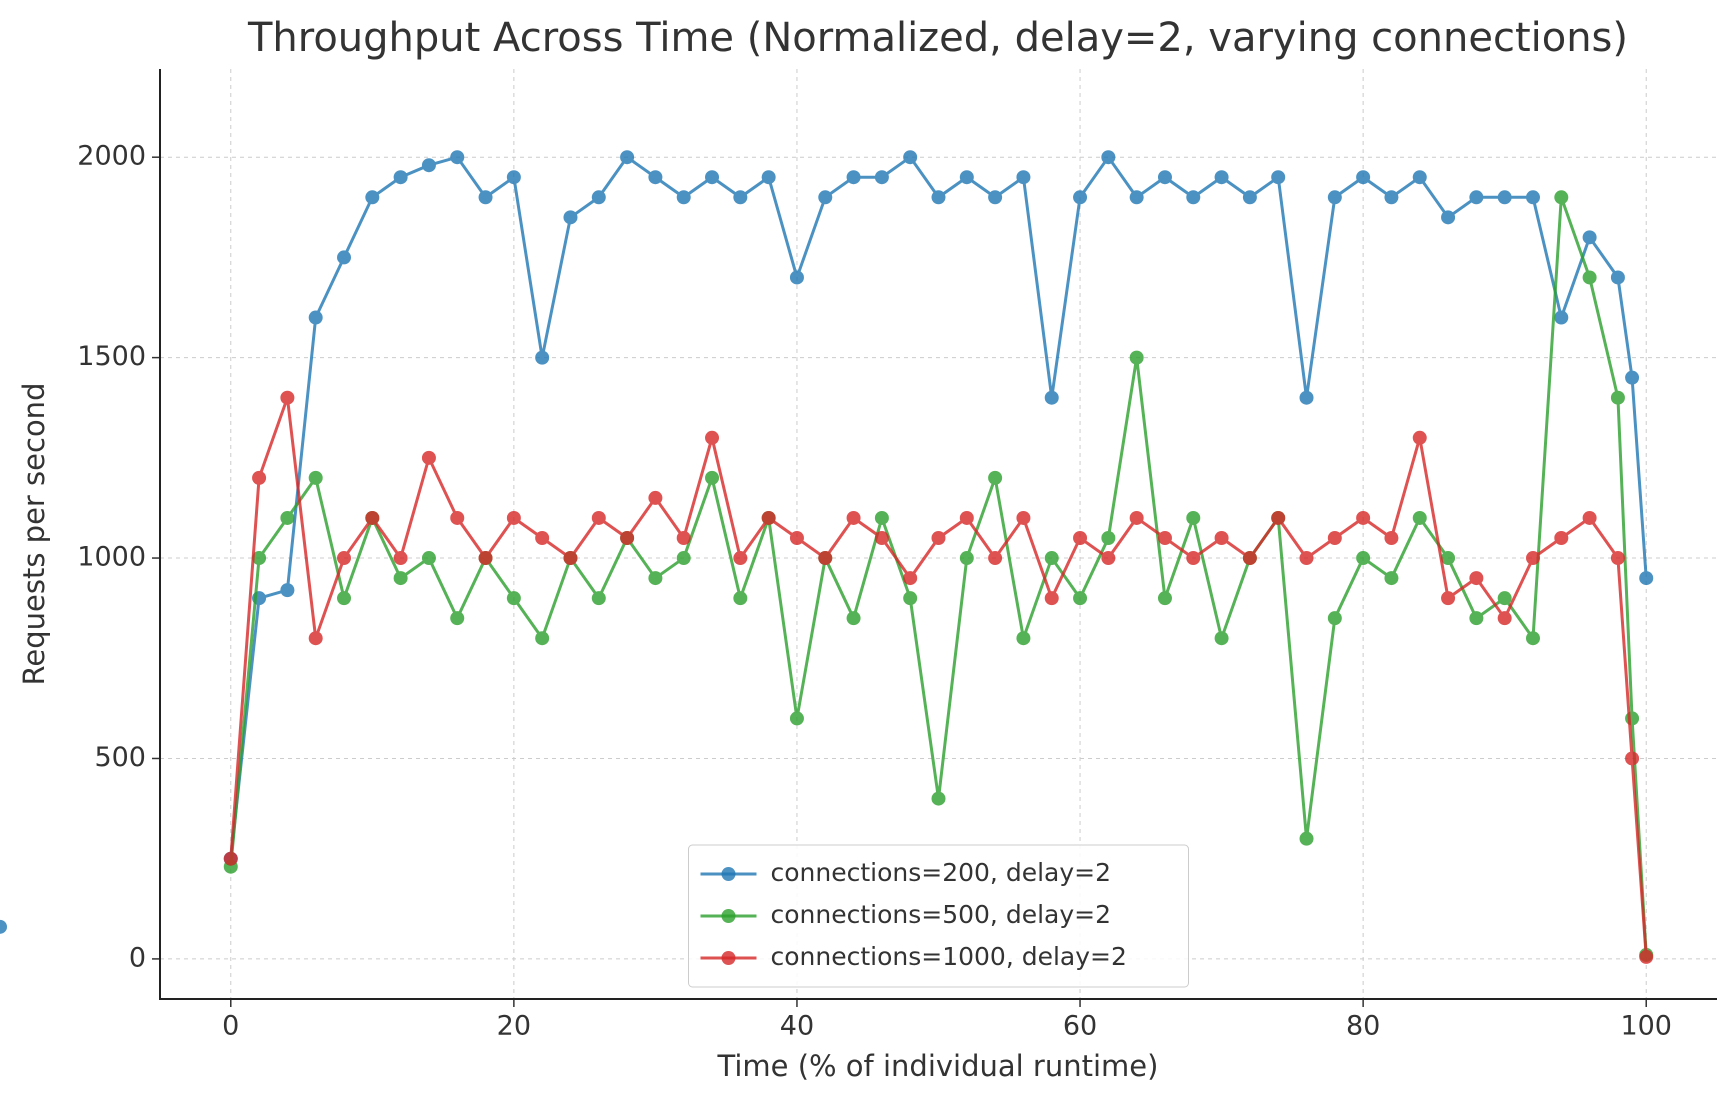  Describe the element at coordinates (111, 557) in the screenshot. I see `y-tick-label: 1000` at that location.